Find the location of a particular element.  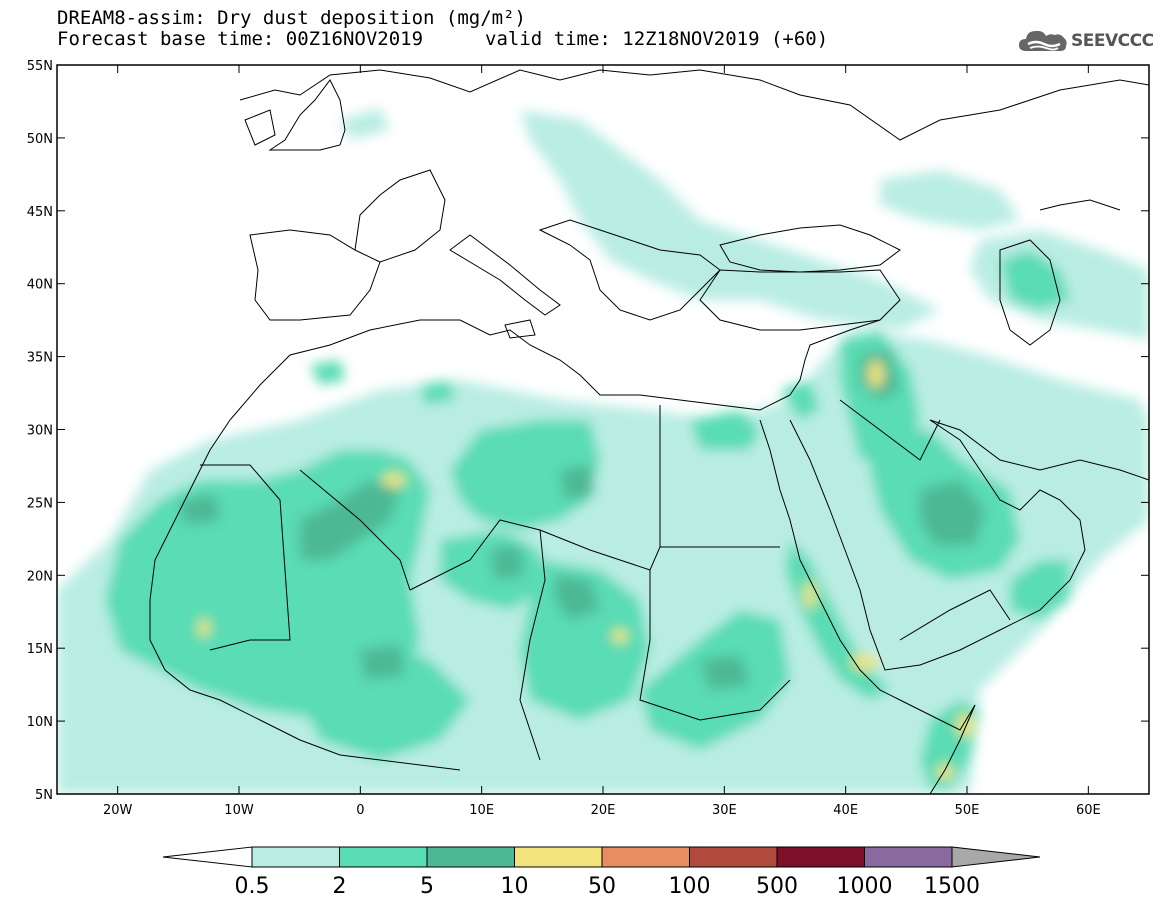

contour-dark-chad is located at coordinates (507, 562).